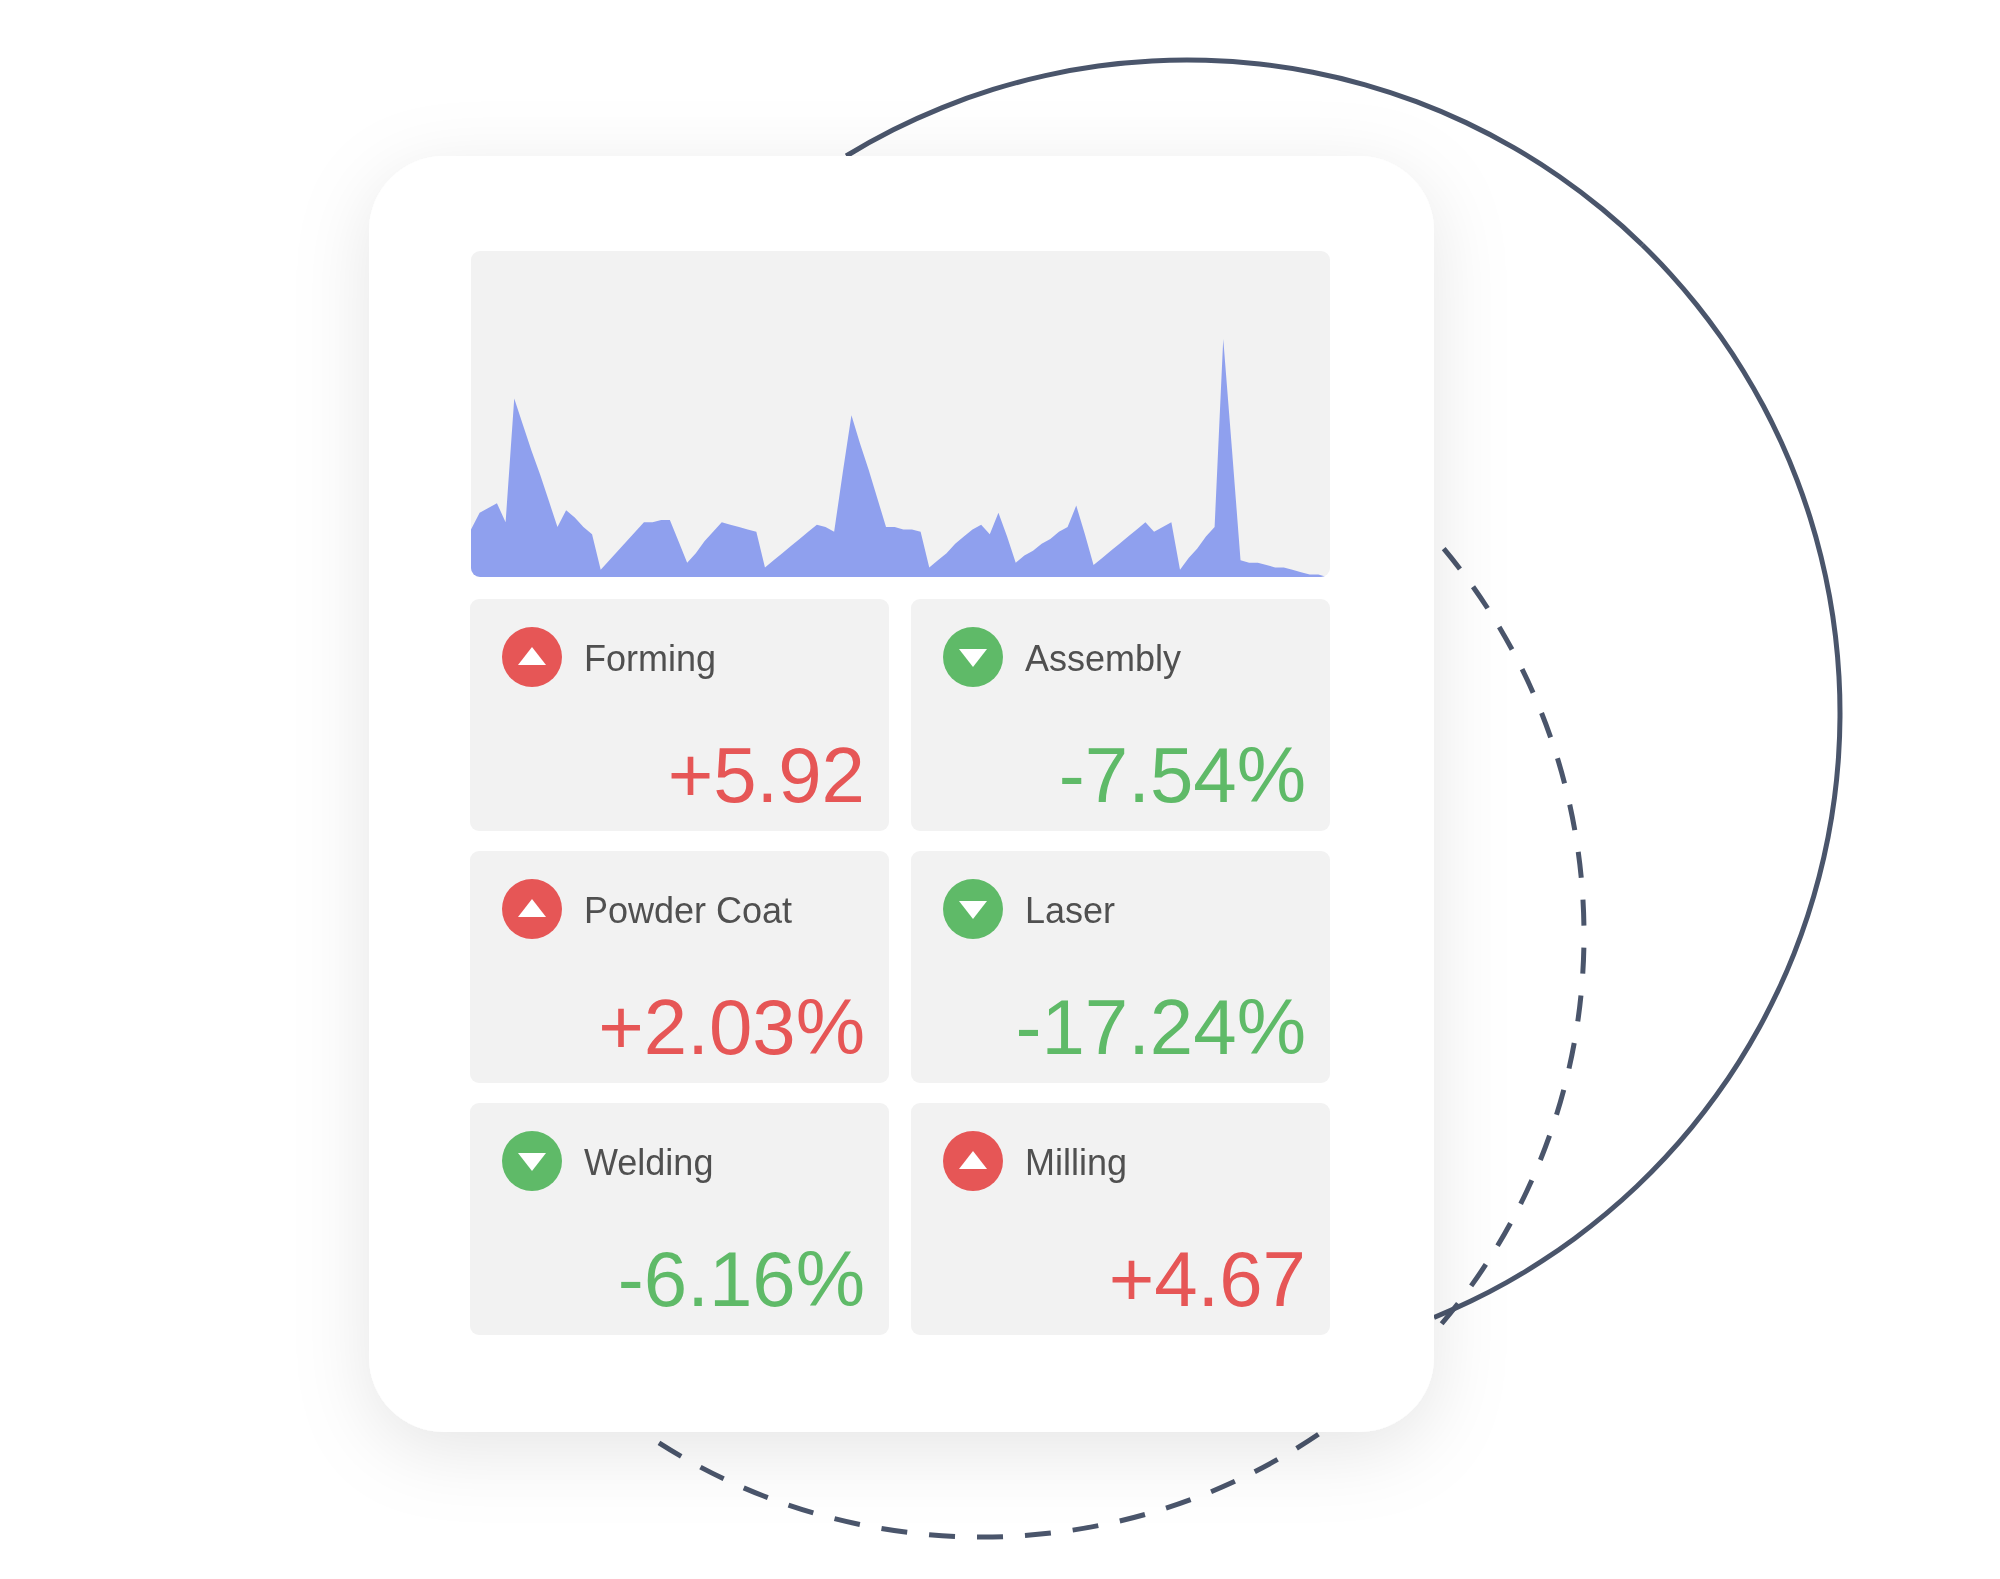 The image size is (2000, 1579). I want to click on category-label: Powder Coat, so click(688, 910).